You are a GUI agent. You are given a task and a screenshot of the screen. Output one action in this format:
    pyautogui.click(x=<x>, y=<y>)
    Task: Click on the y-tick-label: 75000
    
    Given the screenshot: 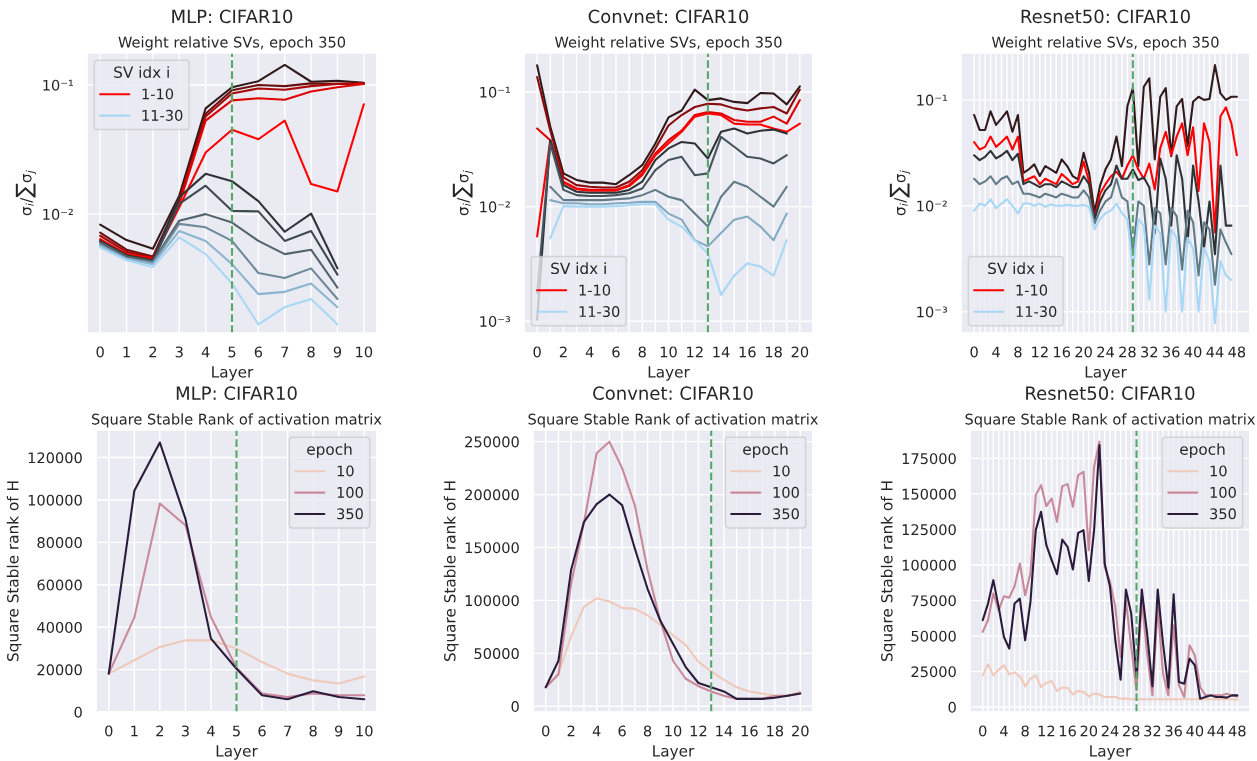 What is the action you would take?
    pyautogui.click(x=933, y=601)
    